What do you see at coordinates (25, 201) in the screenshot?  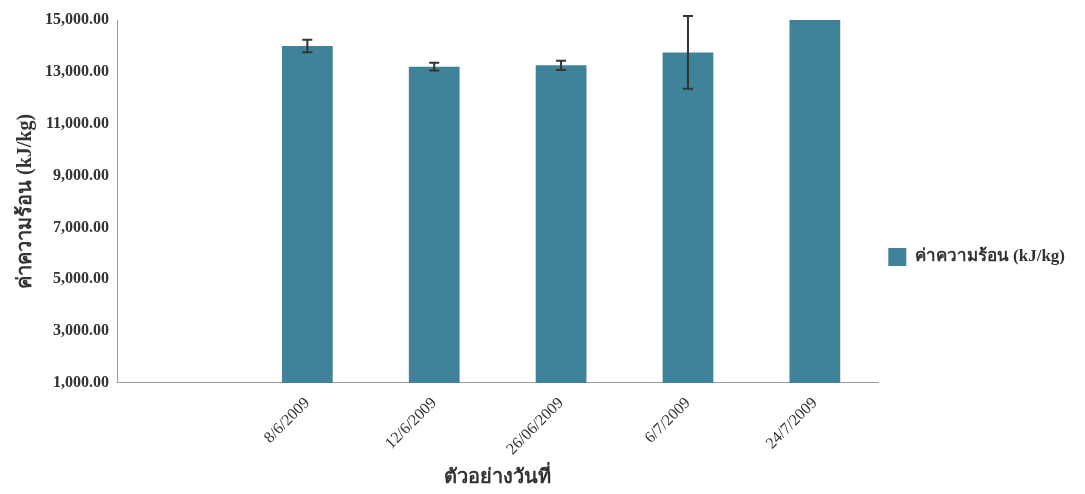 I see `y-axis-title: ค่าความร้อน (kJ/kg)` at bounding box center [25, 201].